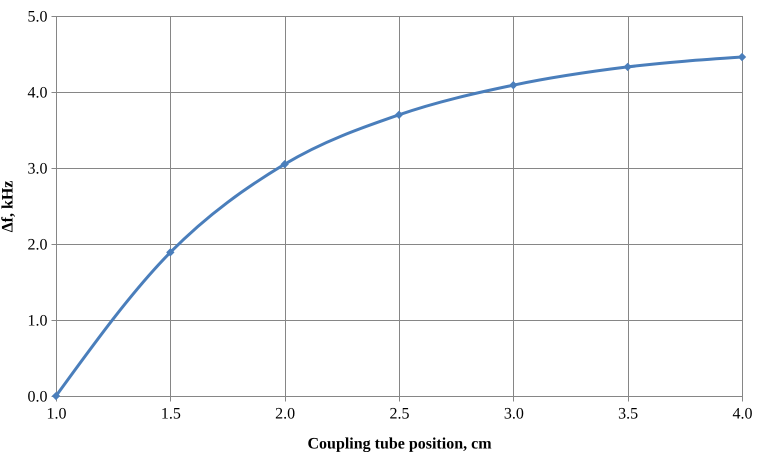  Describe the element at coordinates (285, 414) in the screenshot. I see `x-tick-label: 2.0` at that location.